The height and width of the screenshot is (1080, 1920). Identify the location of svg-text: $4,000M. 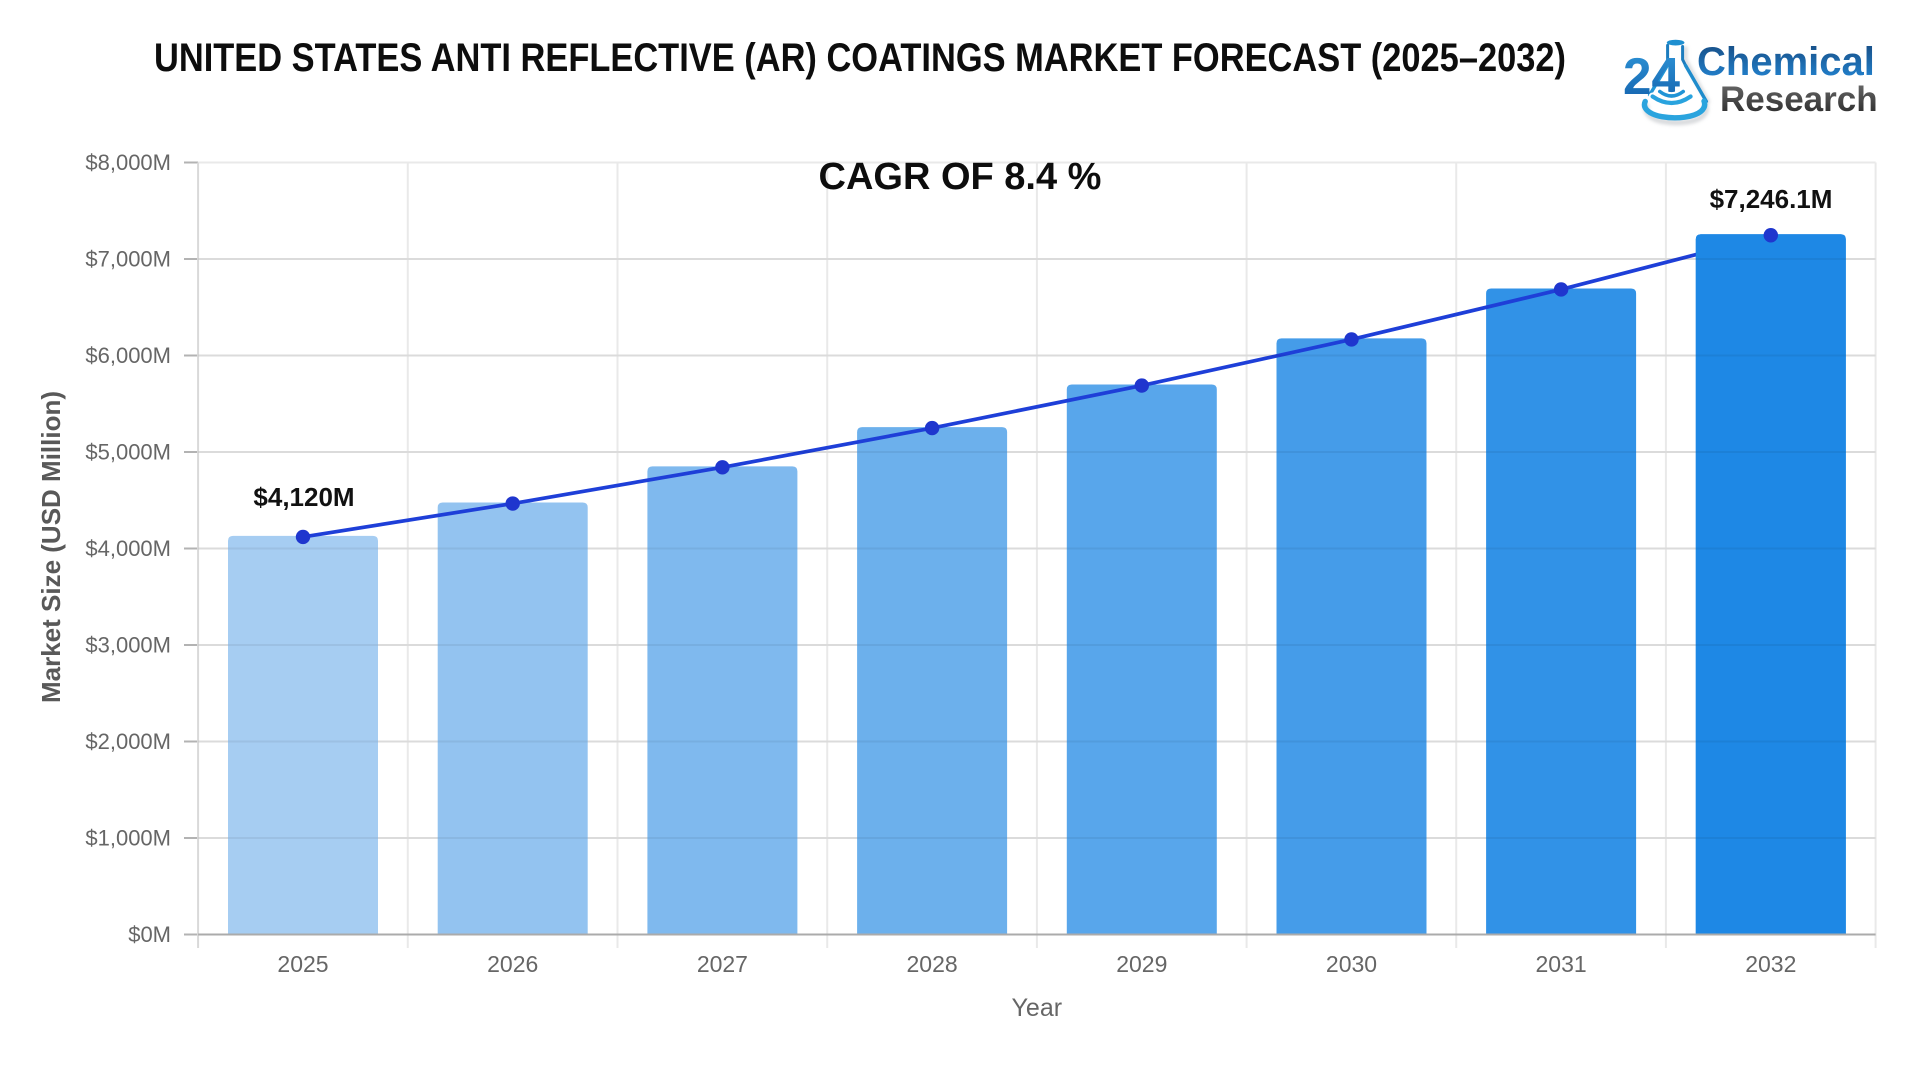
(128, 548).